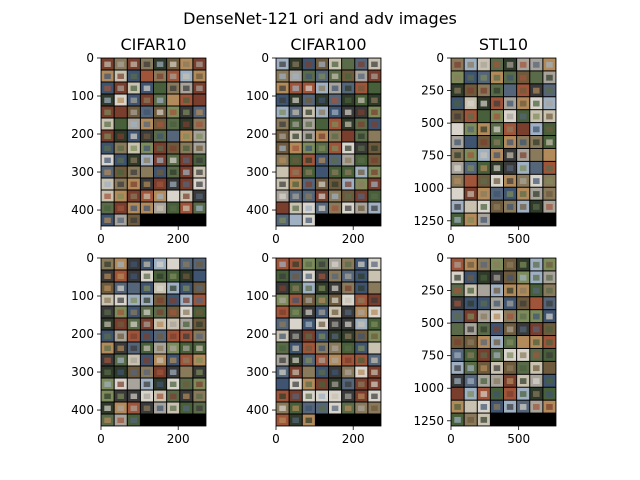 The image size is (640, 480). Describe the element at coordinates (257, 96) in the screenshot. I see `y-tick-label: 100` at that location.